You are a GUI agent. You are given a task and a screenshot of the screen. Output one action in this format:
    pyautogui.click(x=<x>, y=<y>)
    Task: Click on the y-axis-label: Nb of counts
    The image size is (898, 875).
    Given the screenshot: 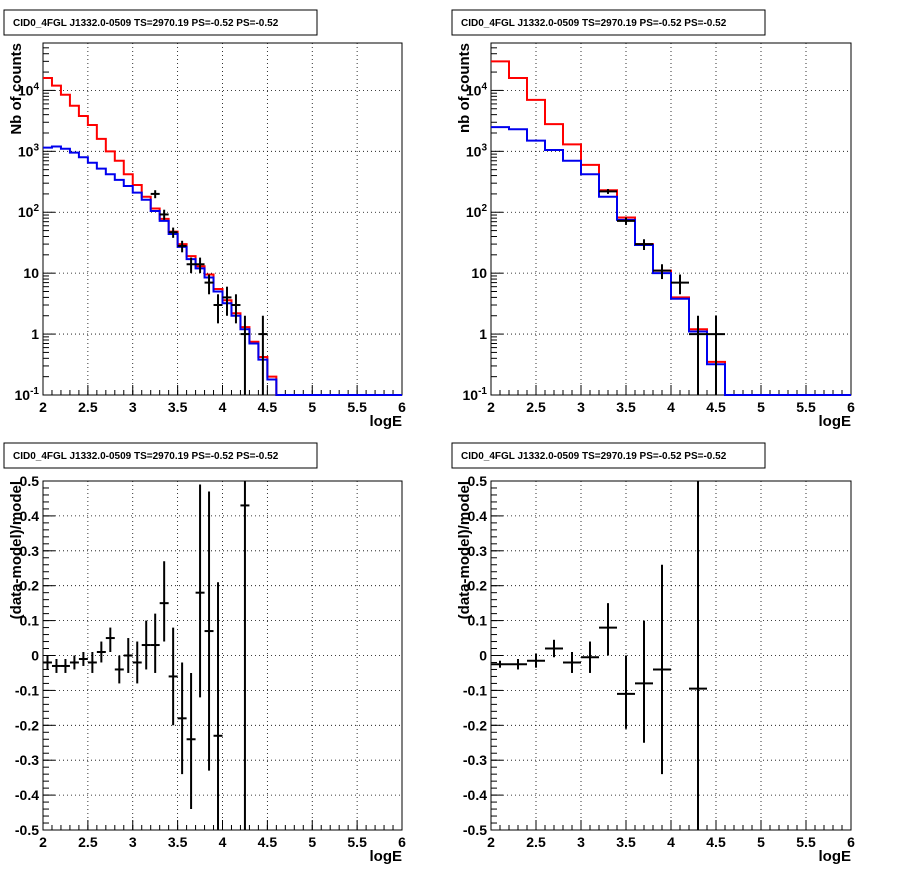 What is the action you would take?
    pyautogui.click(x=16, y=89)
    